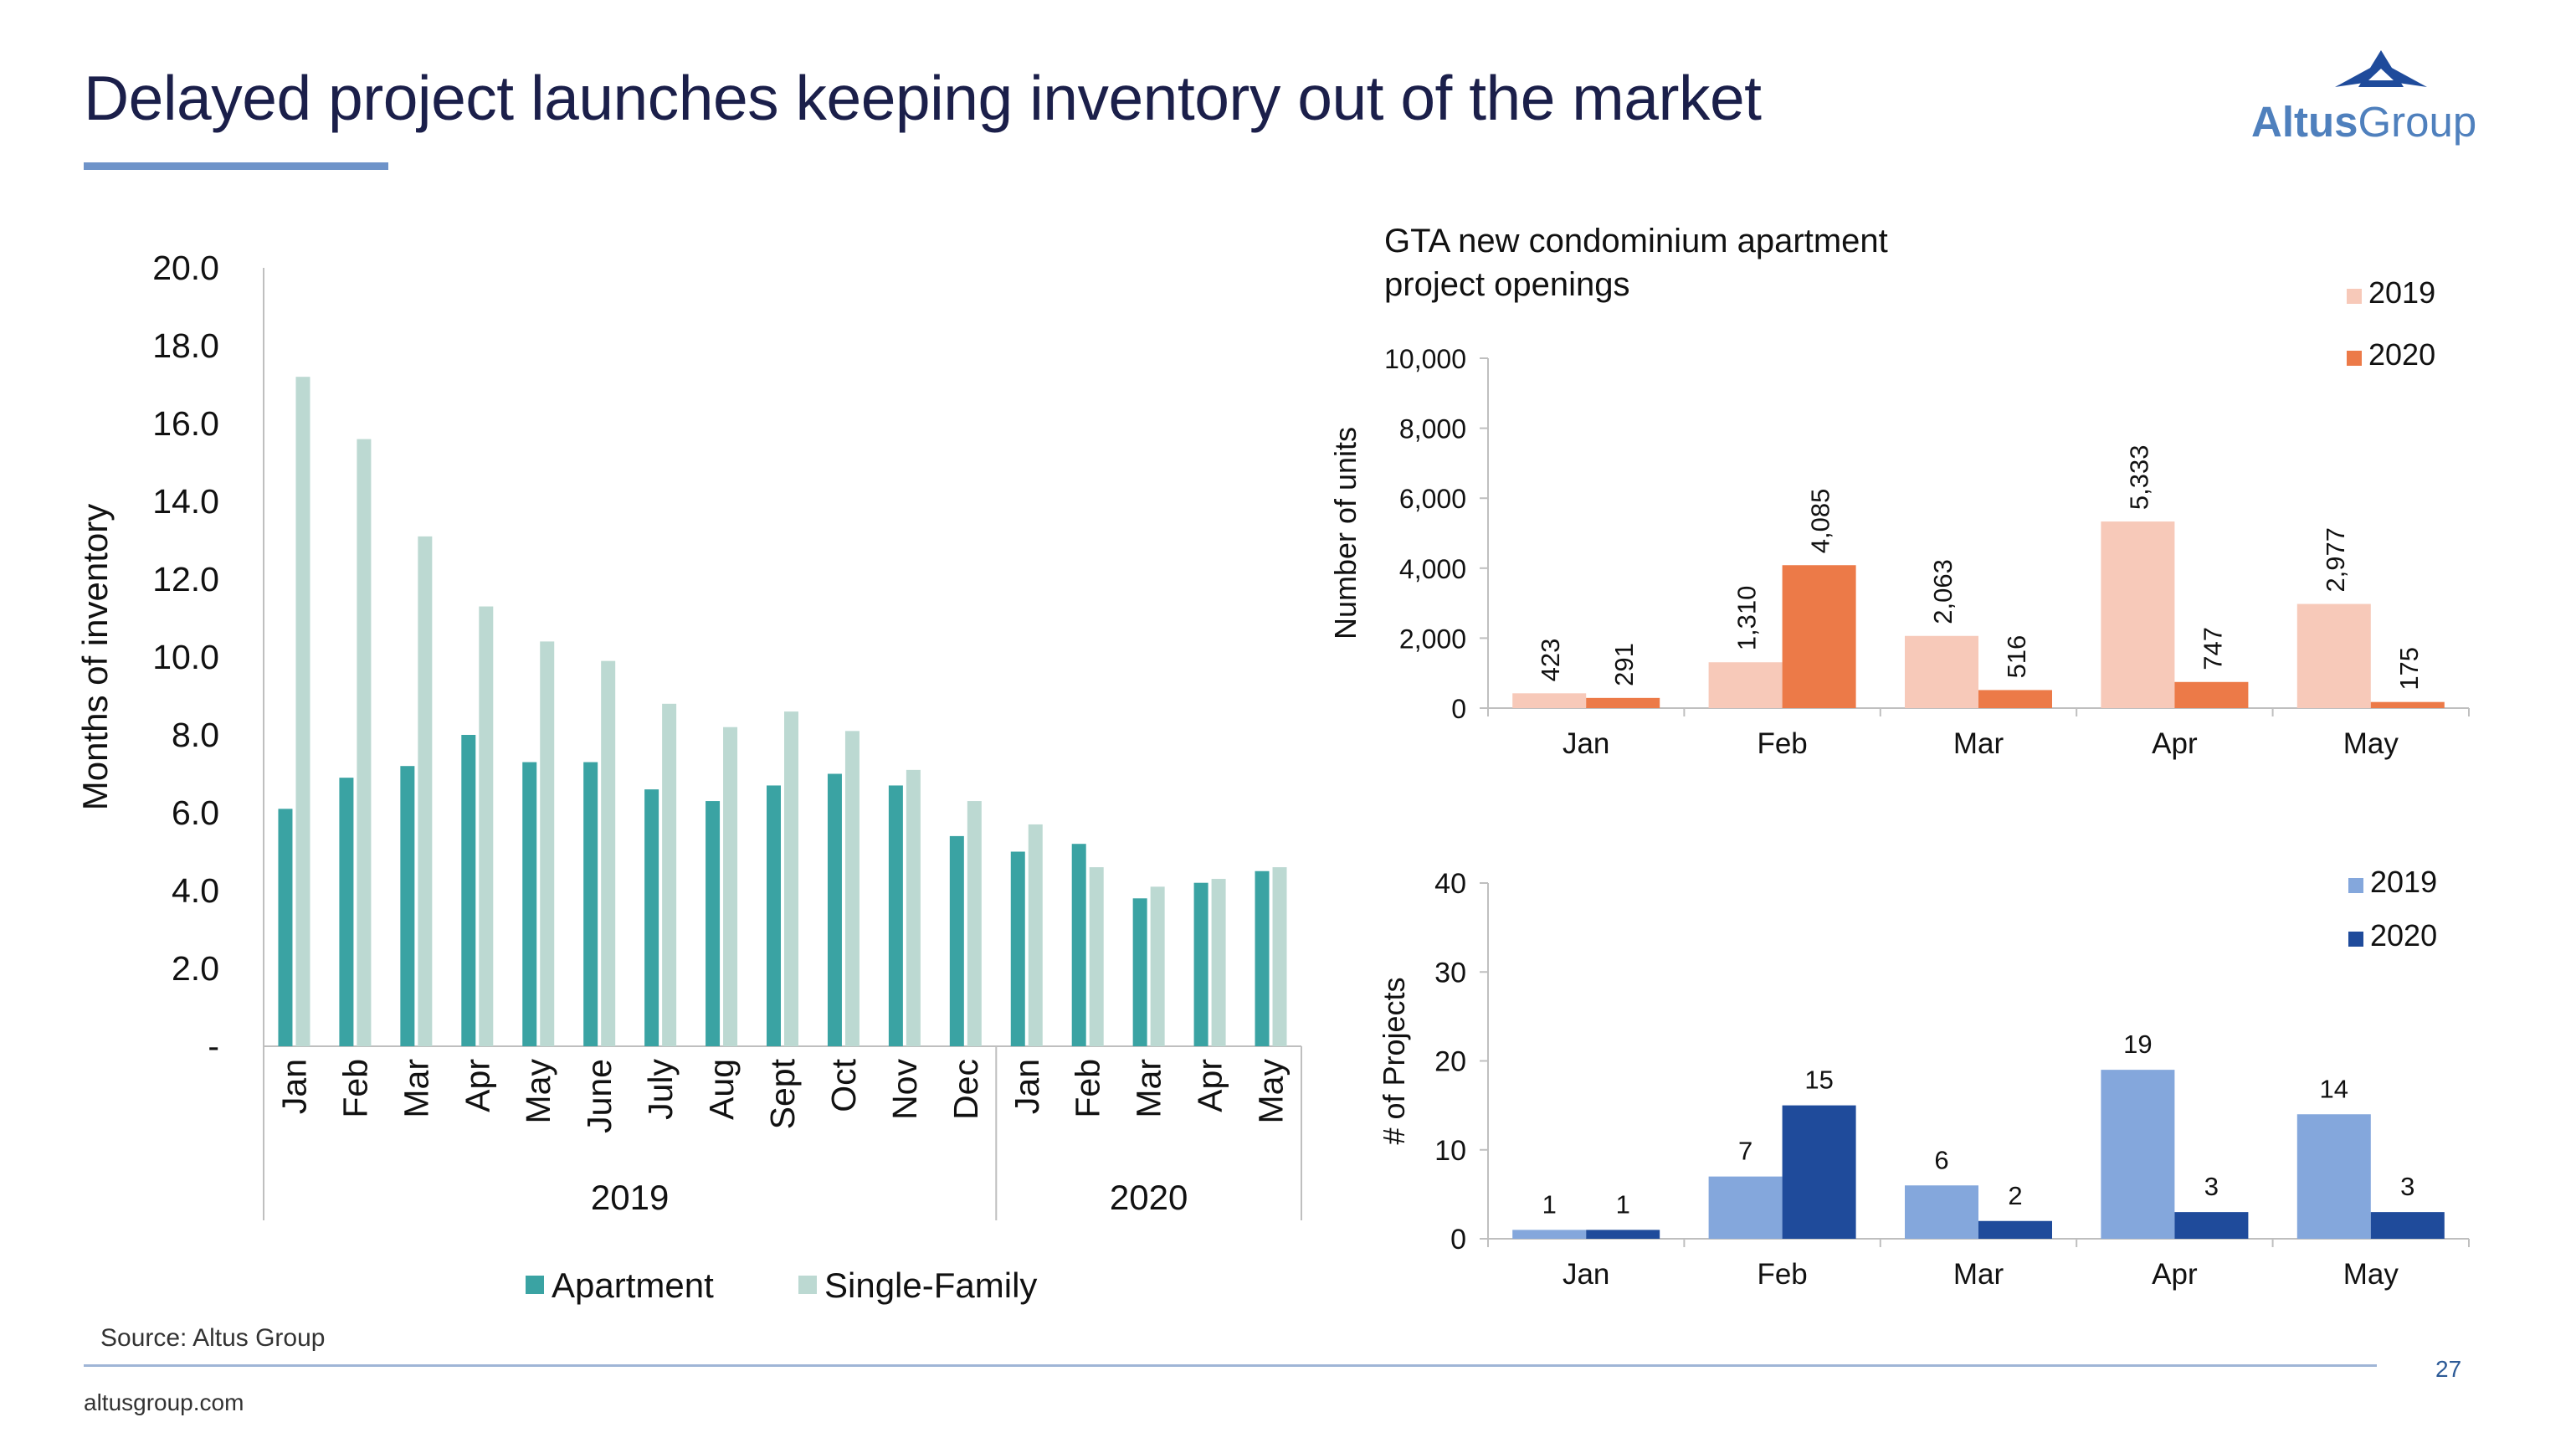  What do you see at coordinates (660, 1089) in the screenshot?
I see `x-tick-label: July` at bounding box center [660, 1089].